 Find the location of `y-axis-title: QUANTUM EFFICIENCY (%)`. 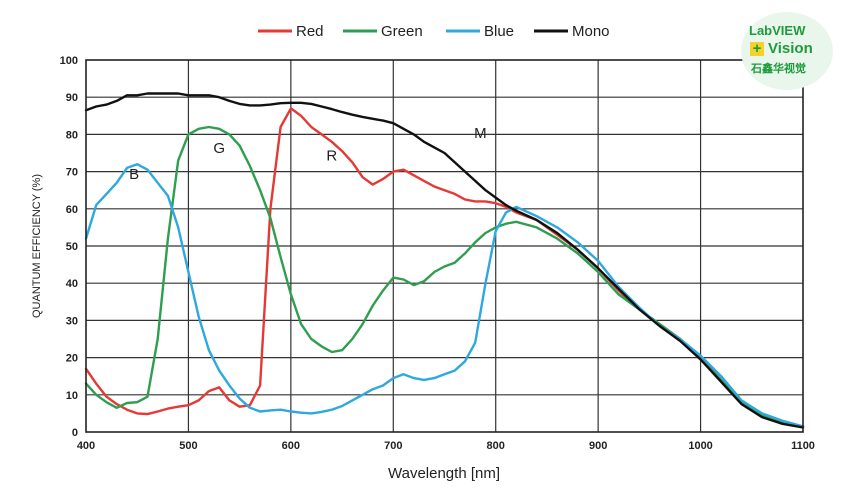

y-axis-title: QUANTUM EFFICIENCY (%) is located at coordinates (37, 246).